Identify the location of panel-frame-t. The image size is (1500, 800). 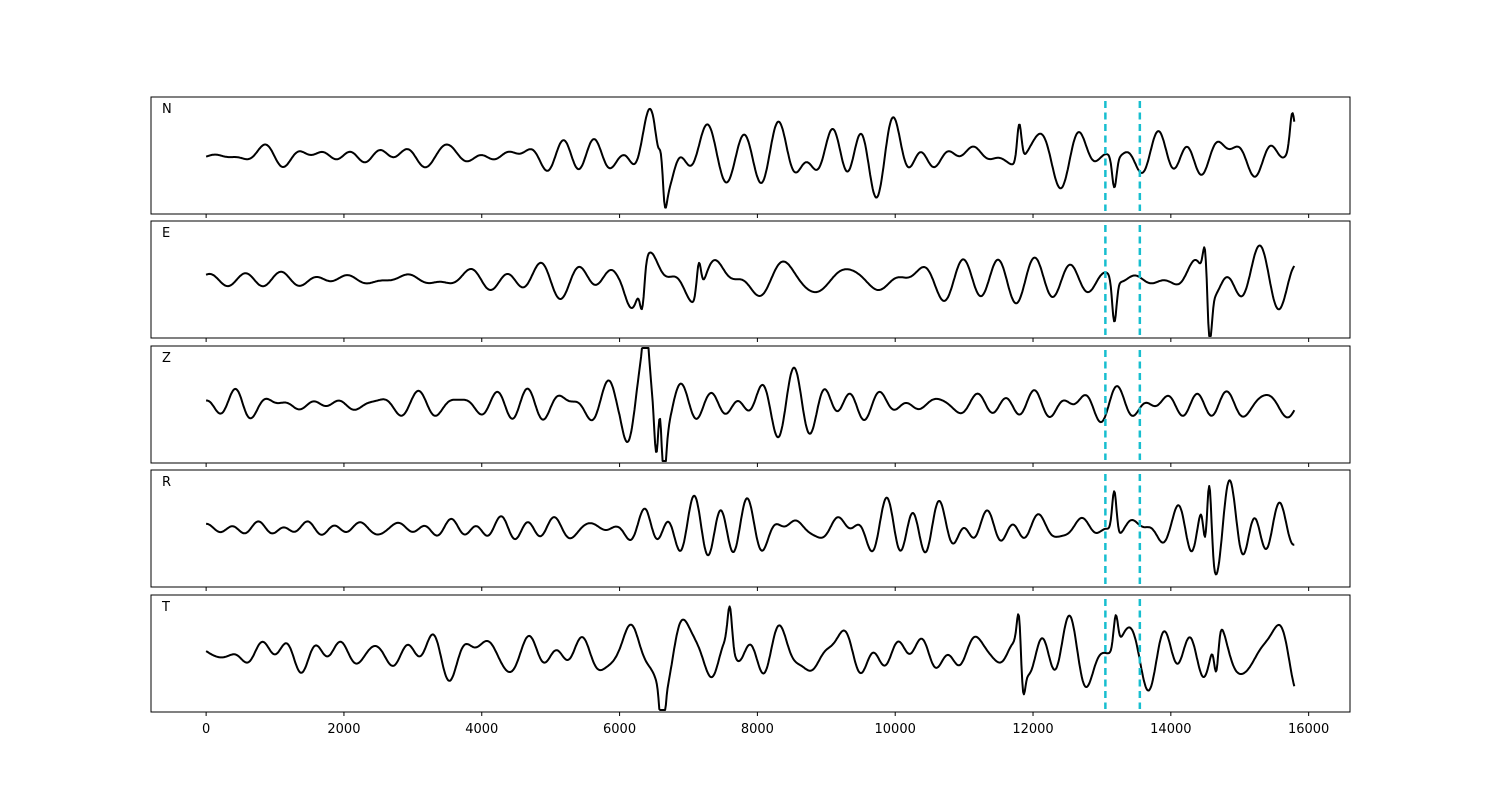
(750, 653).